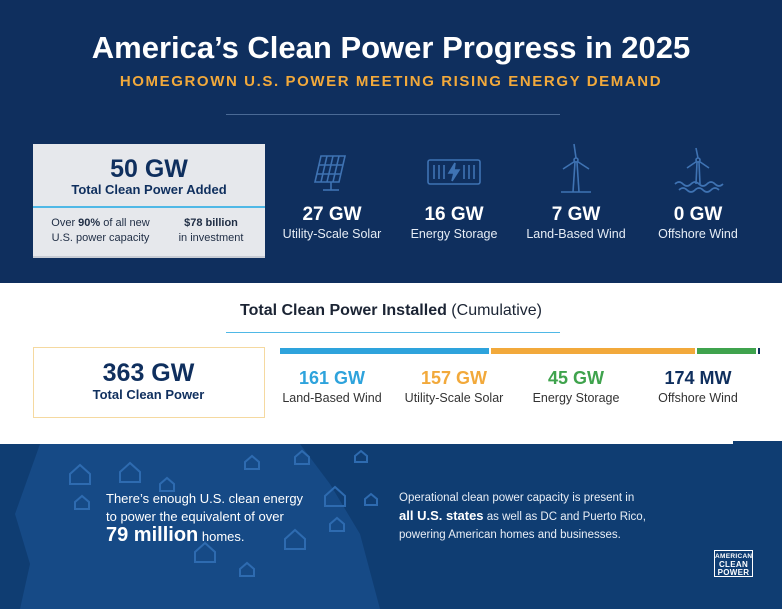  Describe the element at coordinates (575, 378) in the screenshot. I see `cumulative-storage-value: 45 GW` at that location.